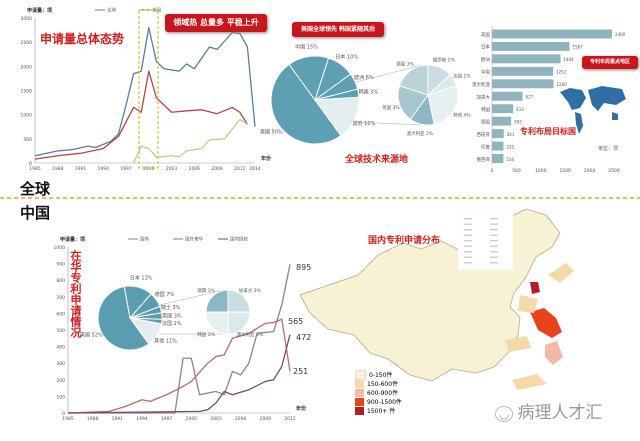  Describe the element at coordinates (384, 402) in the screenshot. I see `legend-label: 900-1500件` at that location.